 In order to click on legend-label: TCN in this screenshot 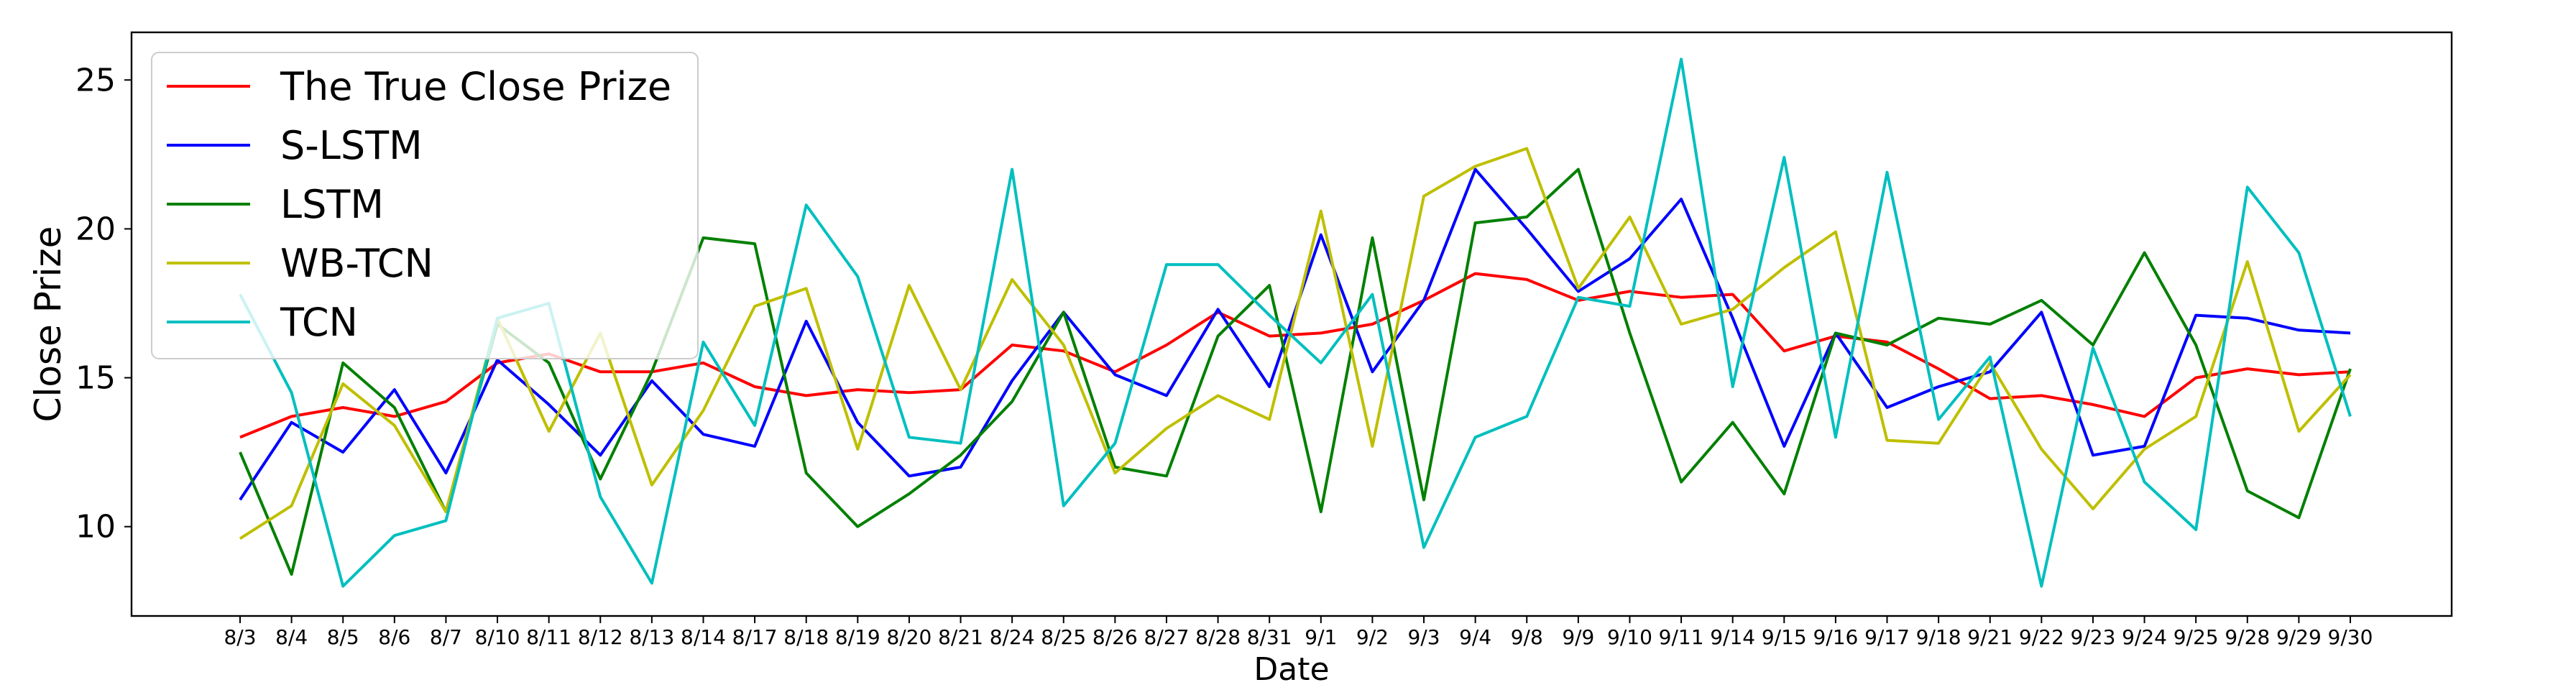, I will do `click(319, 322)`.